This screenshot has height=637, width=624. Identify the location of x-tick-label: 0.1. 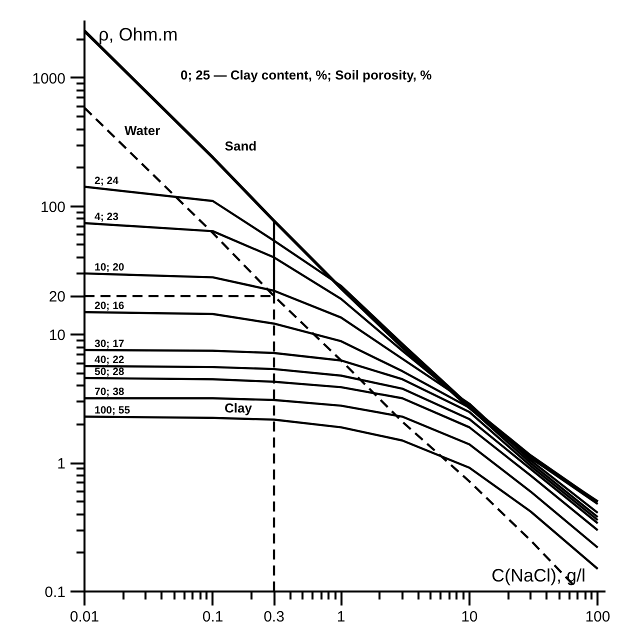
(213, 617).